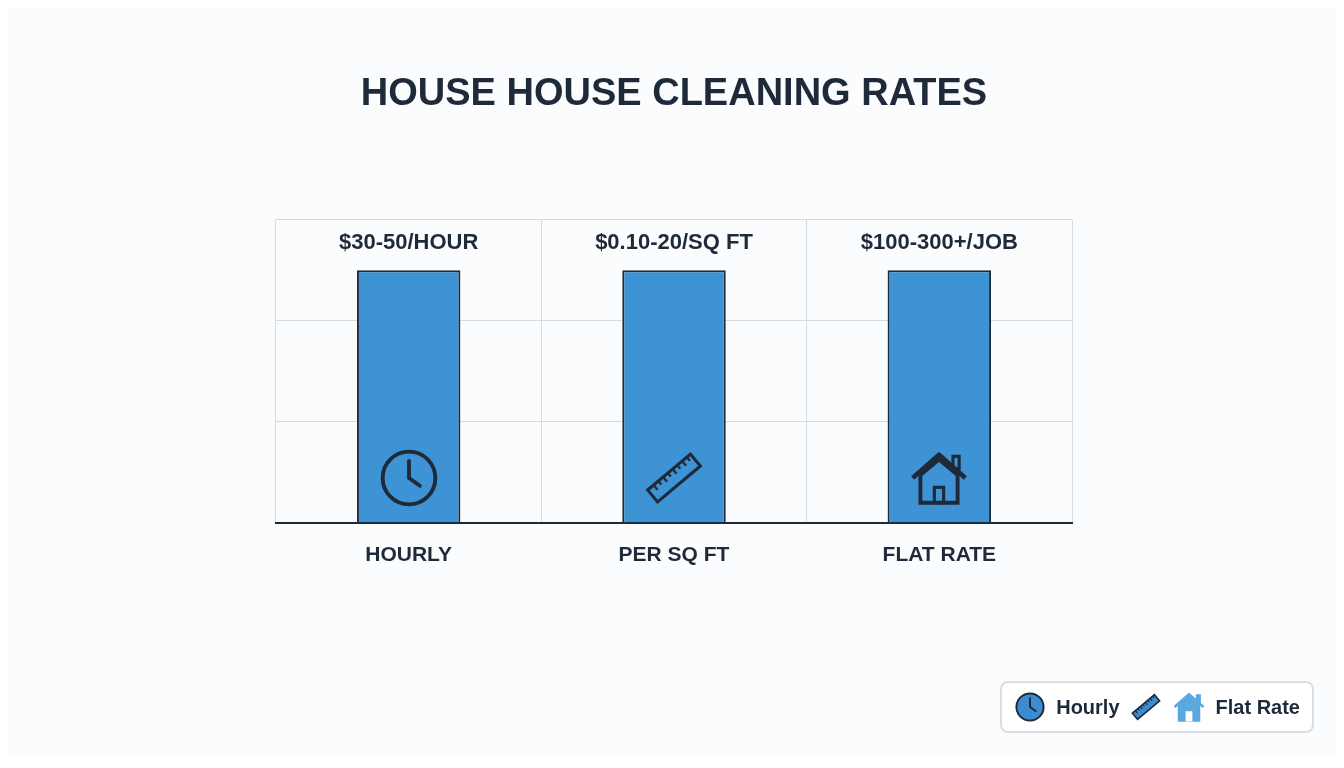  Describe the element at coordinates (409, 554) in the screenshot. I see `x-tick-label: HOURLY` at that location.